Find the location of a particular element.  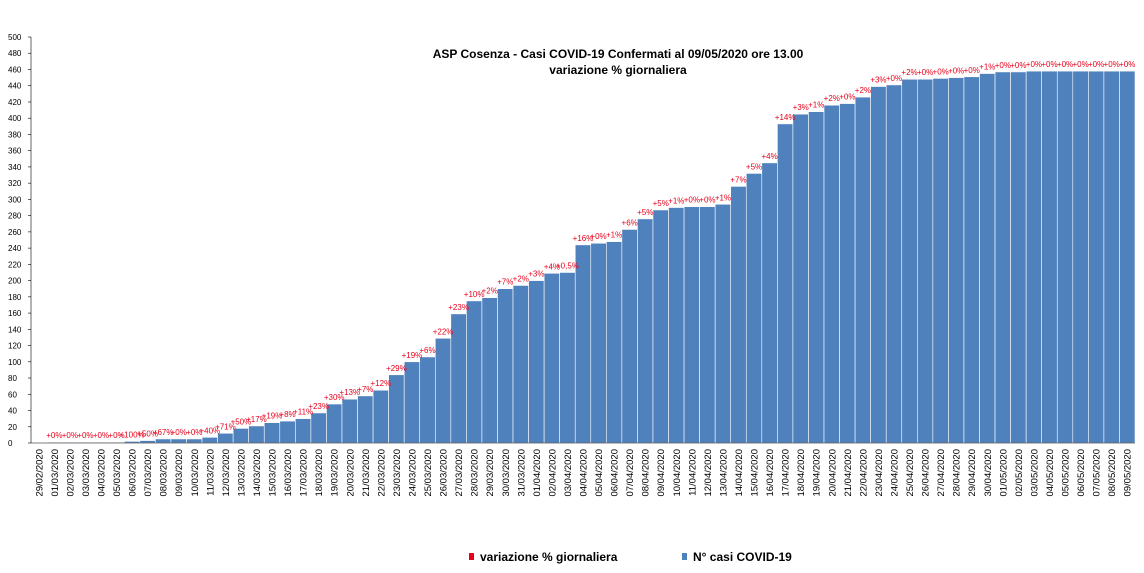

percent-change-label: +1% is located at coordinates (723, 197).